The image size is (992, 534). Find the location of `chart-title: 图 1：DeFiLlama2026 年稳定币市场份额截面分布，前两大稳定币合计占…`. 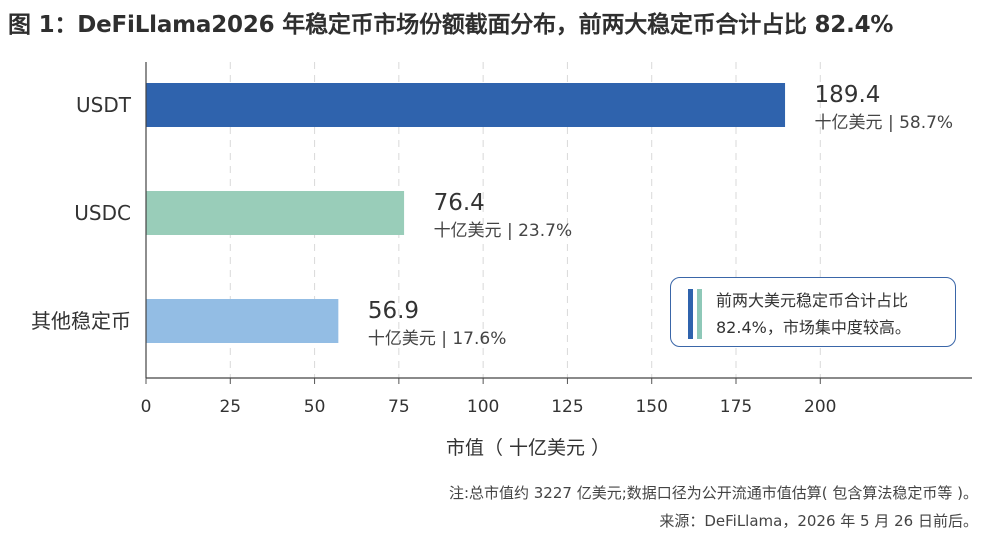

chart-title: 图 1：DeFiLlama2026 年稳定币市场份额截面分布，前两大稳定币合计占… is located at coordinates (451, 25).